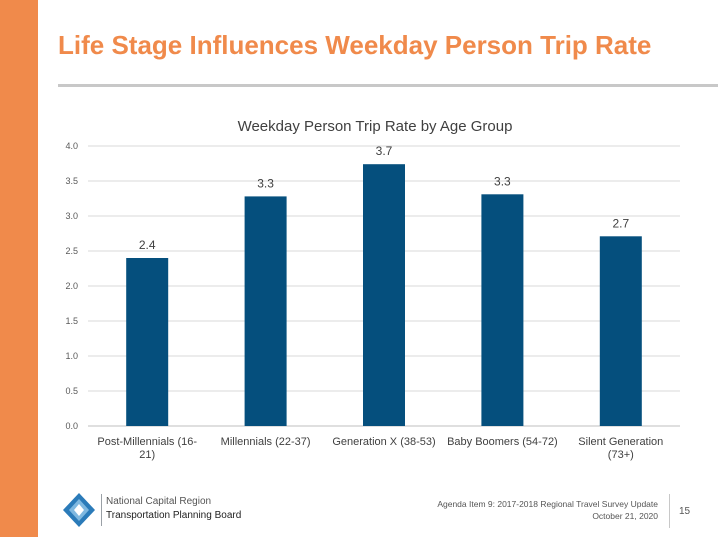 This screenshot has height=537, width=718. Describe the element at coordinates (71, 251) in the screenshot. I see `y-tick-label: 2.5` at that location.